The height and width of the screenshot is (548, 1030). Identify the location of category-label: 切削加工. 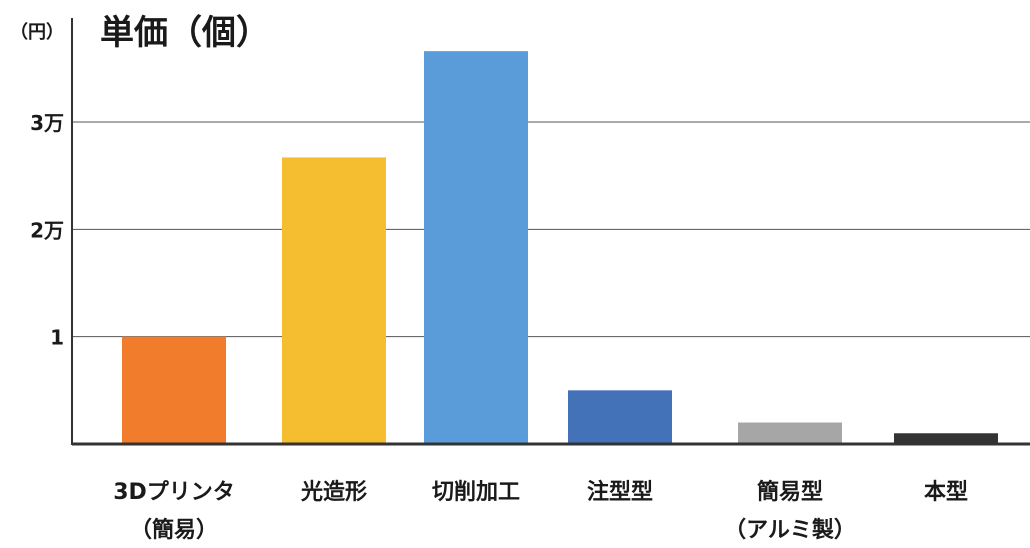
(476, 492).